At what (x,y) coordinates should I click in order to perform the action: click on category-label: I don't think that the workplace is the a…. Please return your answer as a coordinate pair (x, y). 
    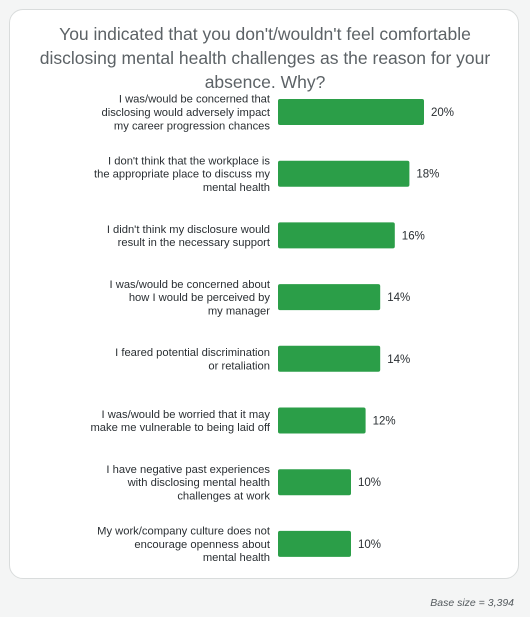
    Looking at the image, I should click on (182, 174).